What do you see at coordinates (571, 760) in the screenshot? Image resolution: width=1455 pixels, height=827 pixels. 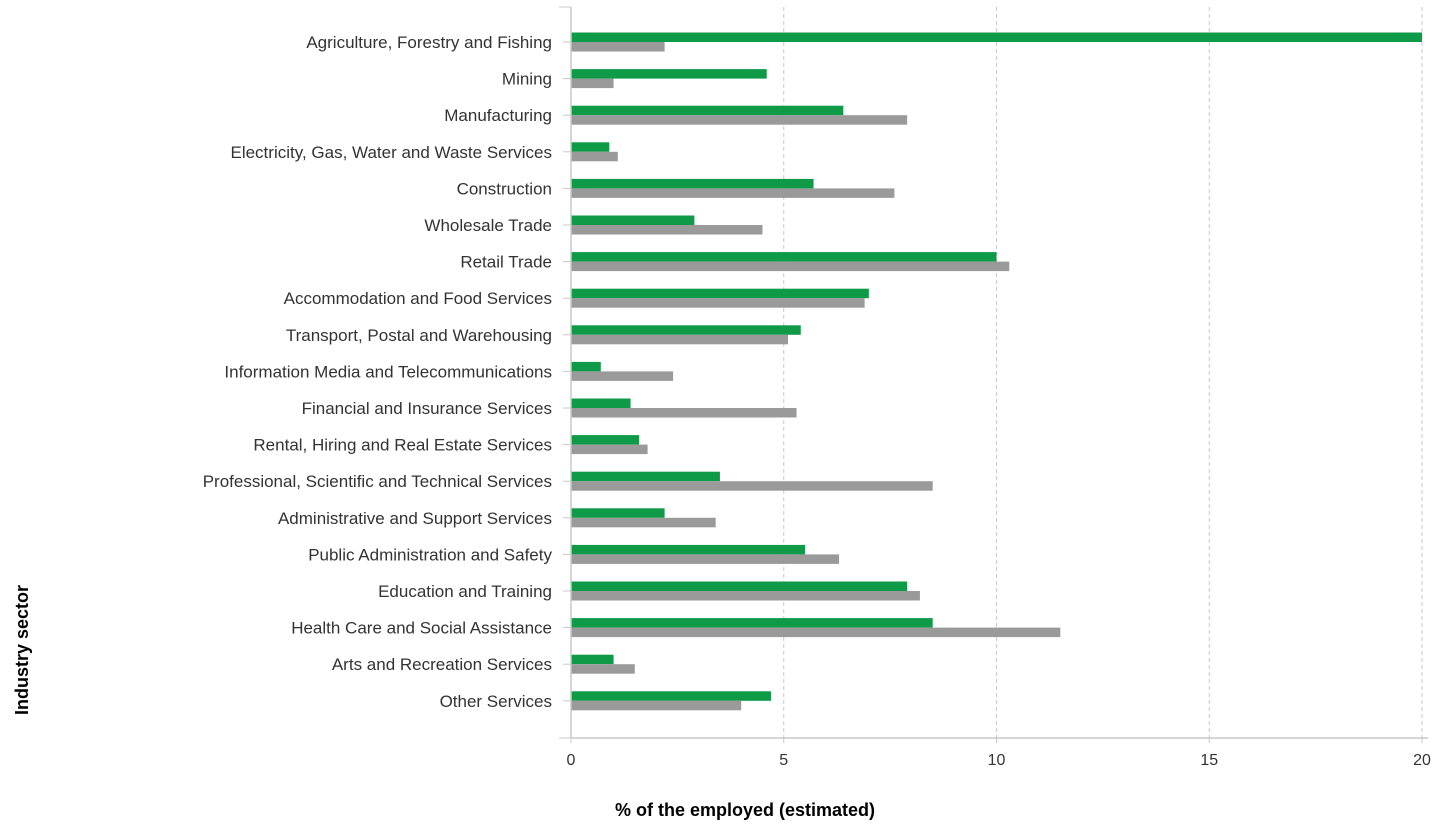 I see `x-tick-label-0: 0` at bounding box center [571, 760].